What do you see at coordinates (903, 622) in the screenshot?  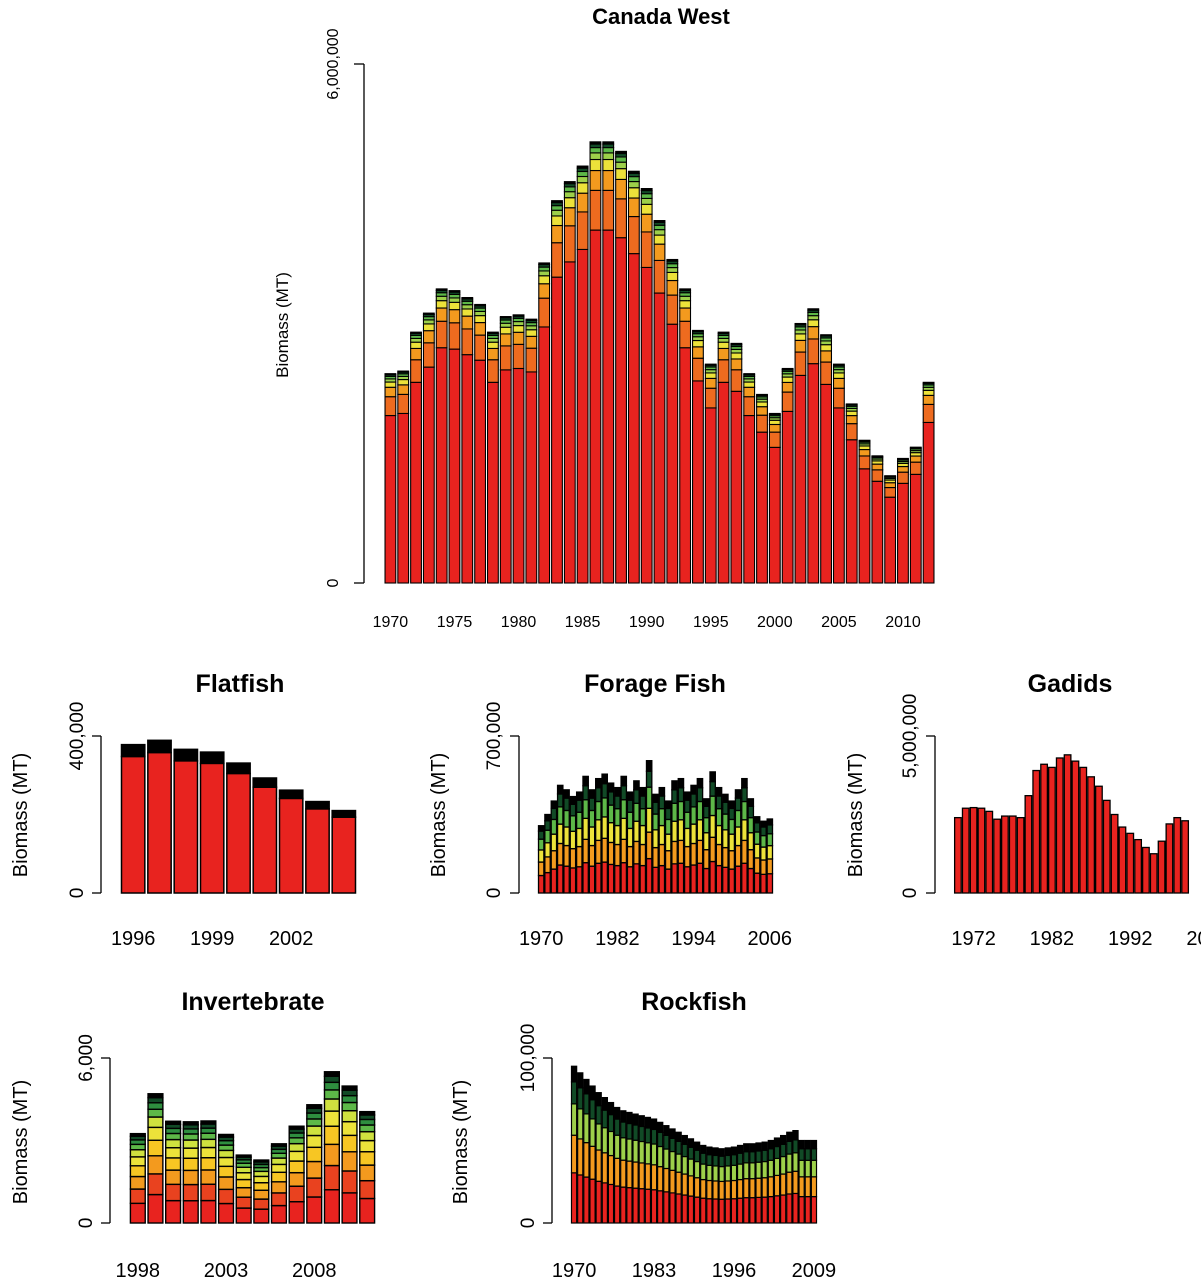 I see `x-tick-label: 2010` at bounding box center [903, 622].